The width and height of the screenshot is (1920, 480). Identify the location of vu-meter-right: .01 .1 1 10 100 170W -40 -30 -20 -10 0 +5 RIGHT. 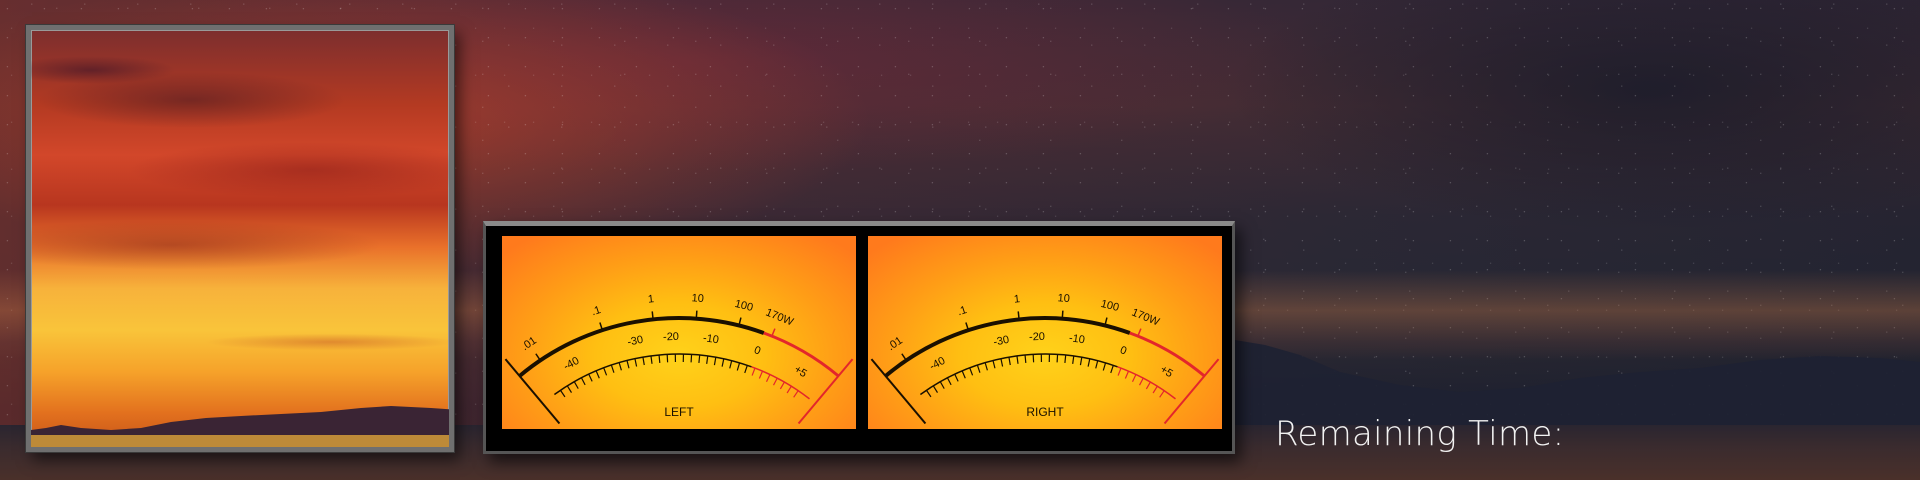
(1045, 332).